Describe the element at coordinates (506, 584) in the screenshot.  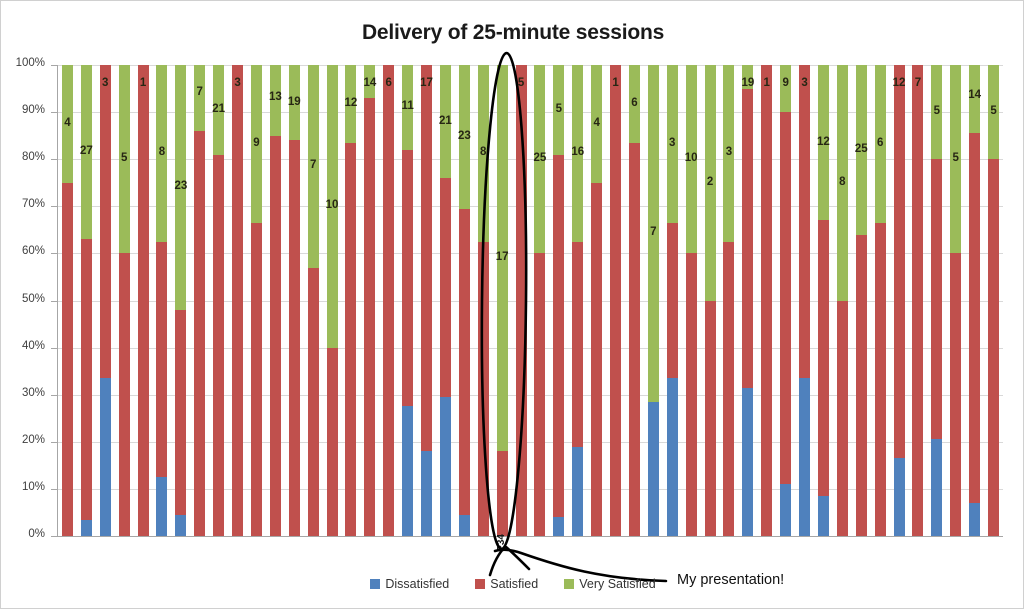
I see `legend-item-satisfied: Satisfied` at that location.